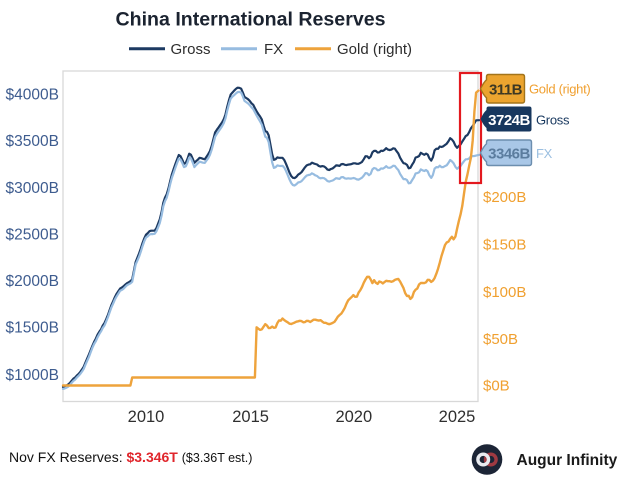  What do you see at coordinates (504, 197) in the screenshot?
I see `svg-text: $200B` at bounding box center [504, 197].